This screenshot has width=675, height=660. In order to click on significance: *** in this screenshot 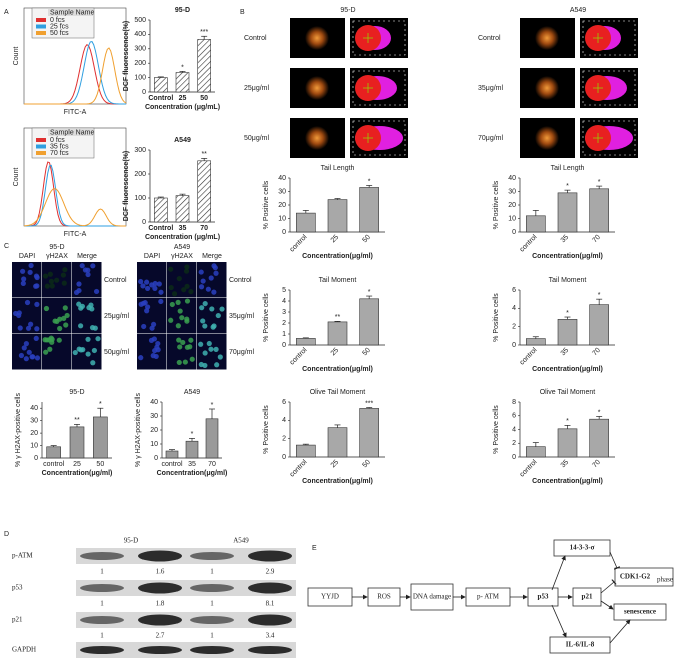, I will do `click(369, 403)`.